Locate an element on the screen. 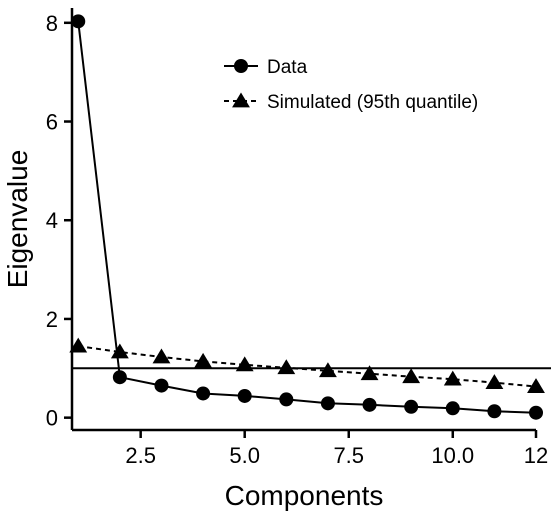 This screenshot has width=551, height=522. legend-label: Data is located at coordinates (287, 67).